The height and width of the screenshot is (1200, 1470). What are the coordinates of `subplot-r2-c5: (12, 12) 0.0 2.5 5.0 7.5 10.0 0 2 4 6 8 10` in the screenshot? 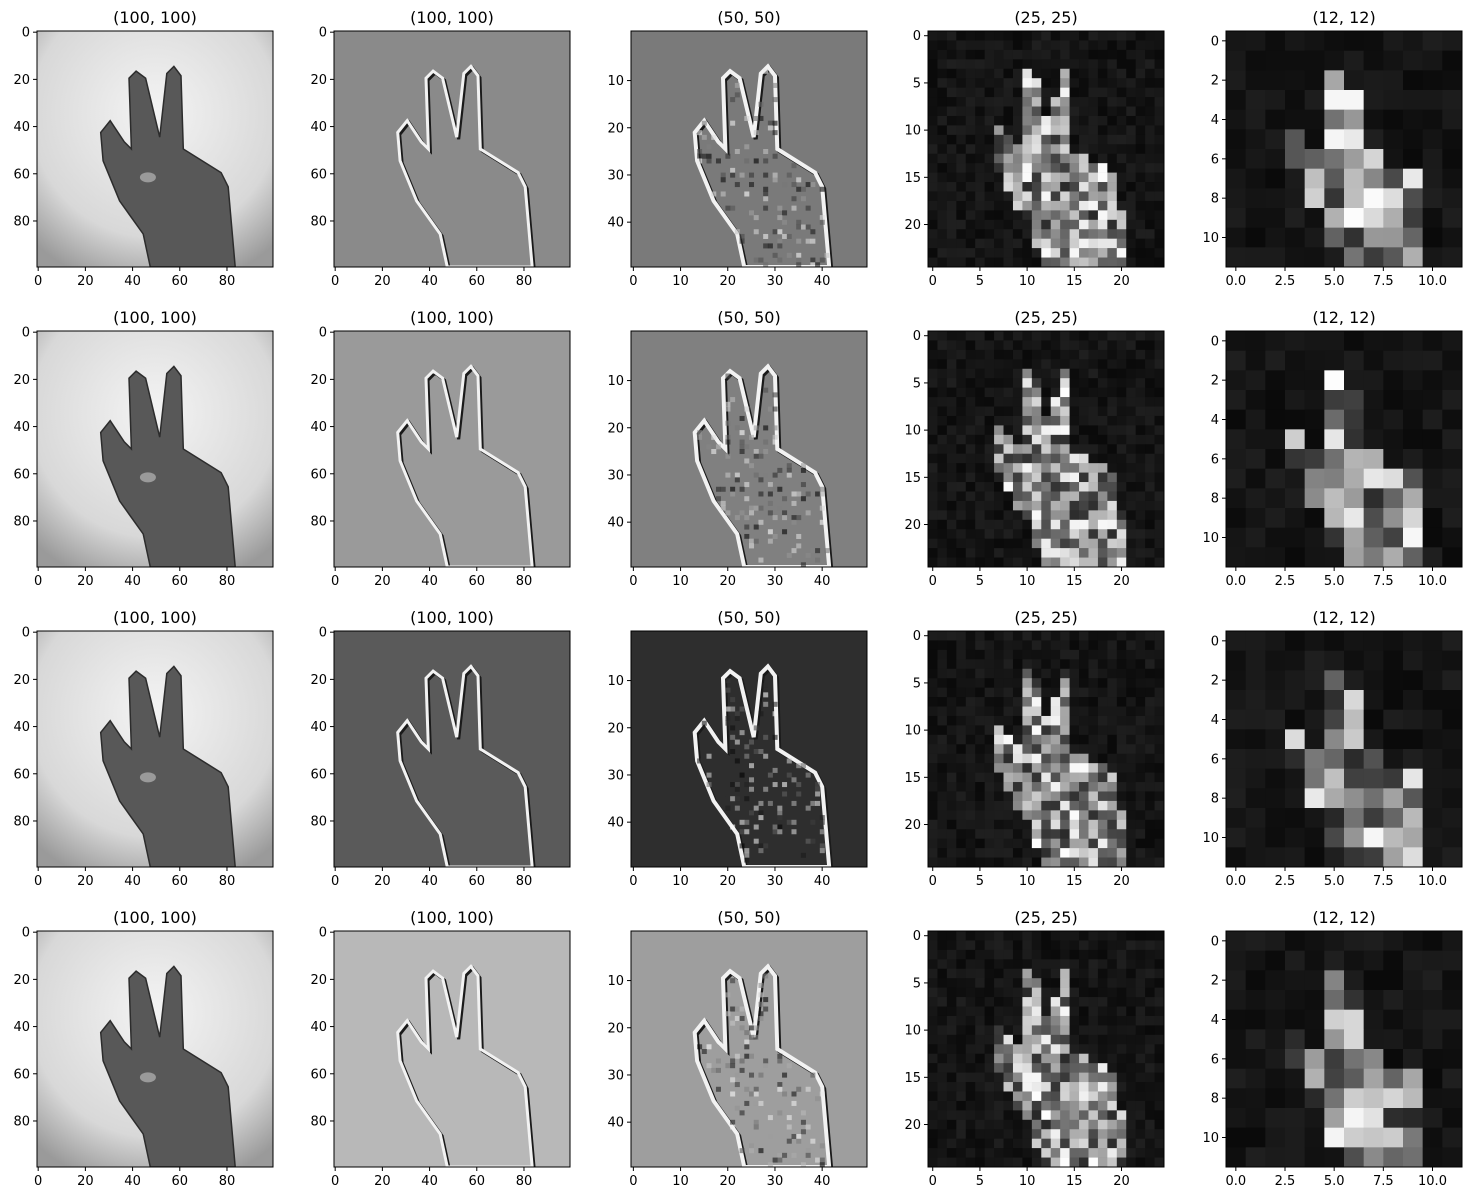 It's located at (1332, 448).